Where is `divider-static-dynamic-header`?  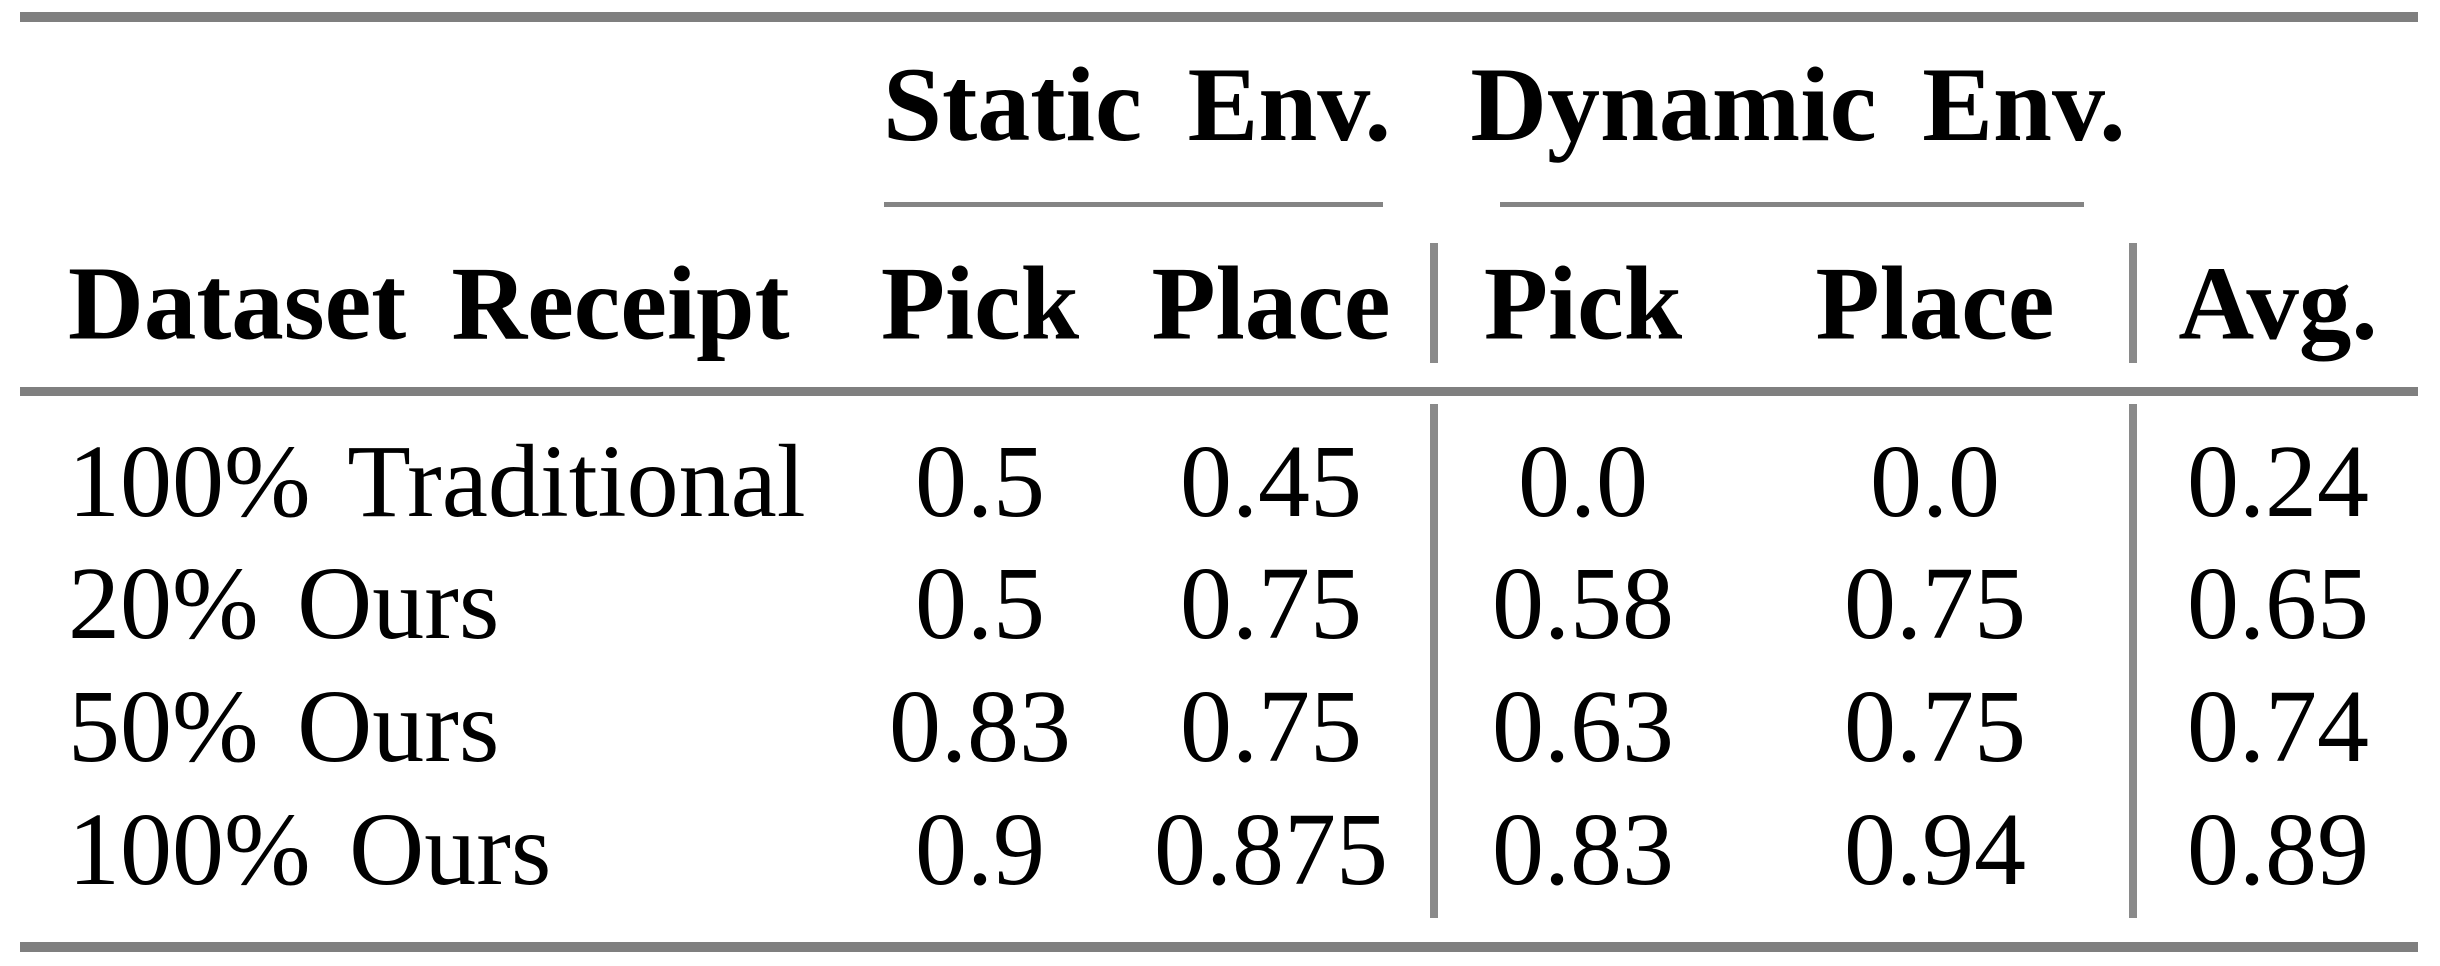
divider-static-dynamic-header is located at coordinates (1434, 303).